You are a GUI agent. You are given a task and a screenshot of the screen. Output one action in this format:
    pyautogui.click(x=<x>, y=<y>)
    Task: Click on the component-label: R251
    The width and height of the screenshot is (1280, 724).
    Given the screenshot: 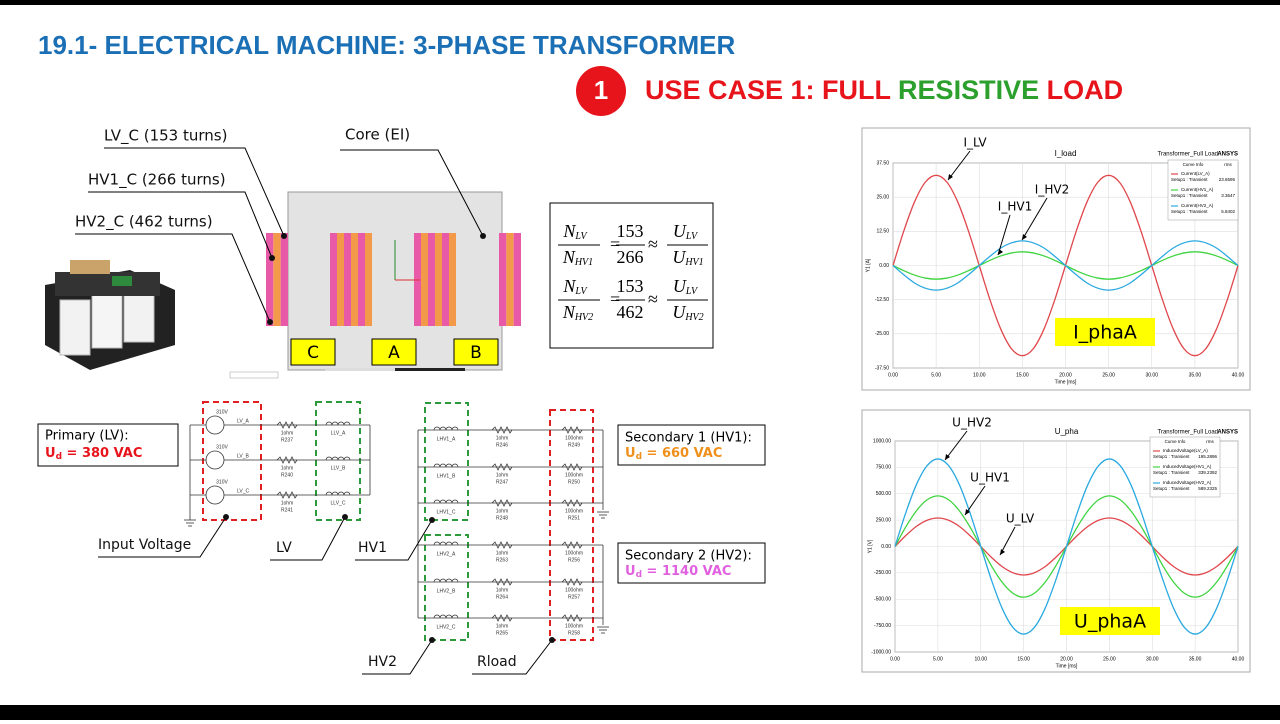 What is the action you would take?
    pyautogui.click(x=574, y=518)
    